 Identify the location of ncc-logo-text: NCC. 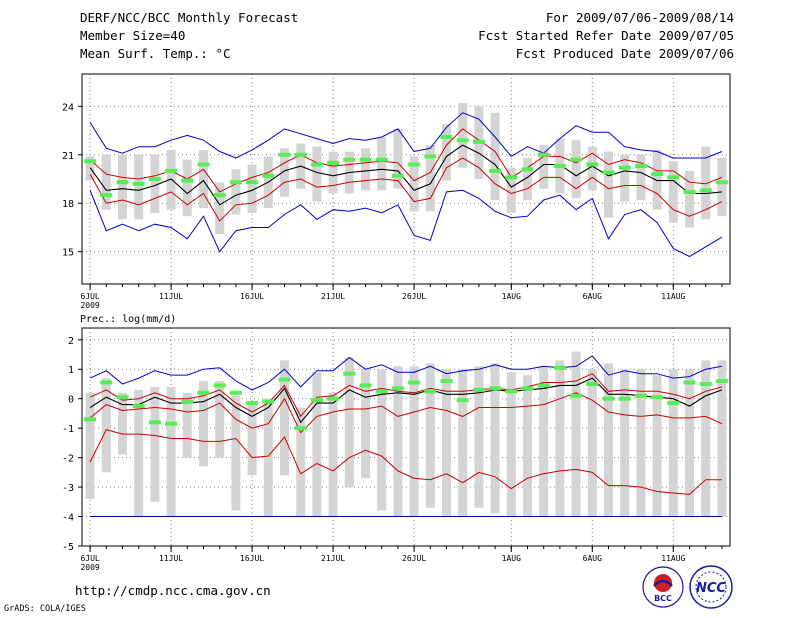
(711, 588).